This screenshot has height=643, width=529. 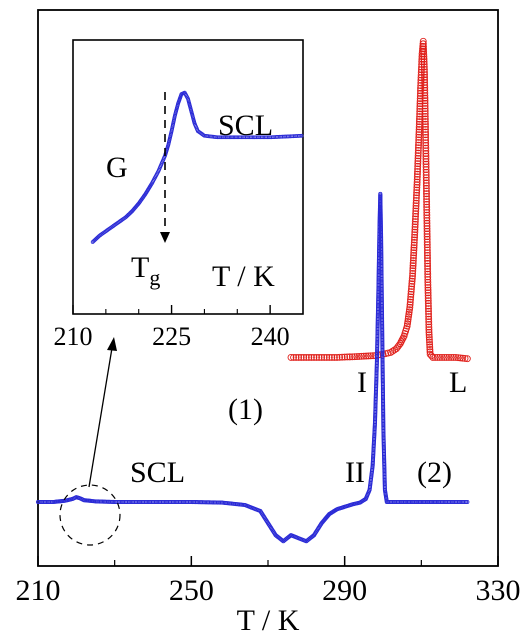 I want to click on inset-label-glass: G, so click(x=117, y=167).